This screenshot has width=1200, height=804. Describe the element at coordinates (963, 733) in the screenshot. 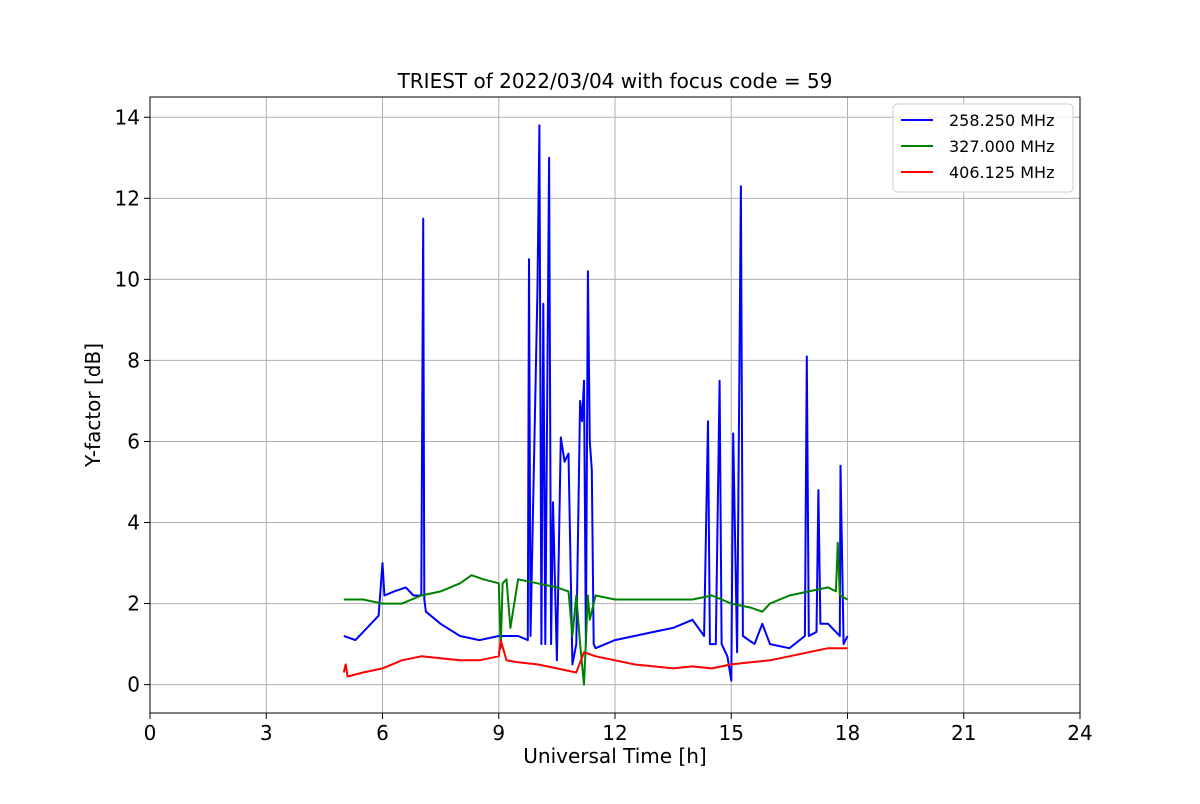

I see `x-tick-label: 21` at that location.